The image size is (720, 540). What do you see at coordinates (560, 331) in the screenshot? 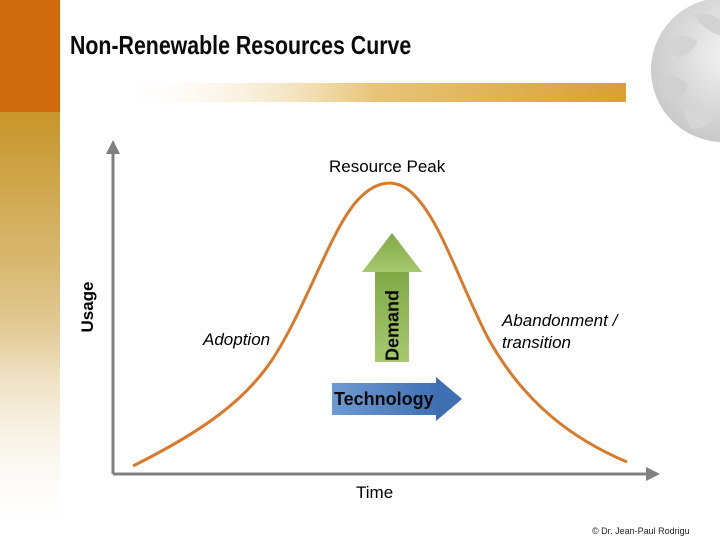
I see `abandonment-label: Abandonment / transition` at bounding box center [560, 331].